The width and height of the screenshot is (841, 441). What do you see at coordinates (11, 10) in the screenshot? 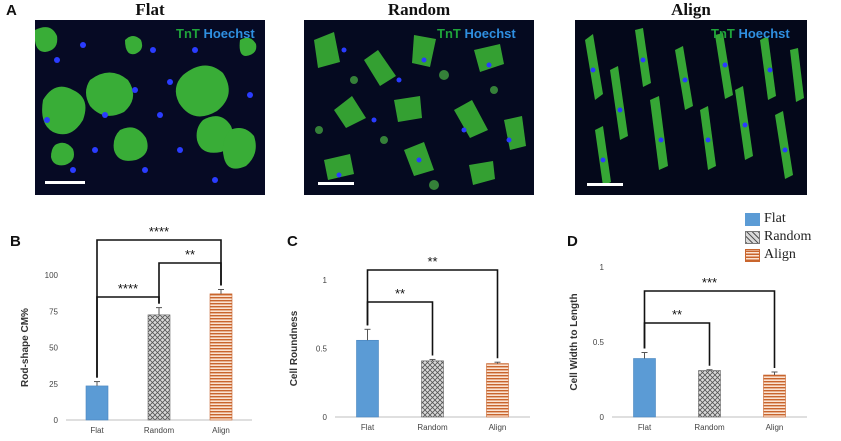
I see `panel-label-a: A` at bounding box center [11, 10].